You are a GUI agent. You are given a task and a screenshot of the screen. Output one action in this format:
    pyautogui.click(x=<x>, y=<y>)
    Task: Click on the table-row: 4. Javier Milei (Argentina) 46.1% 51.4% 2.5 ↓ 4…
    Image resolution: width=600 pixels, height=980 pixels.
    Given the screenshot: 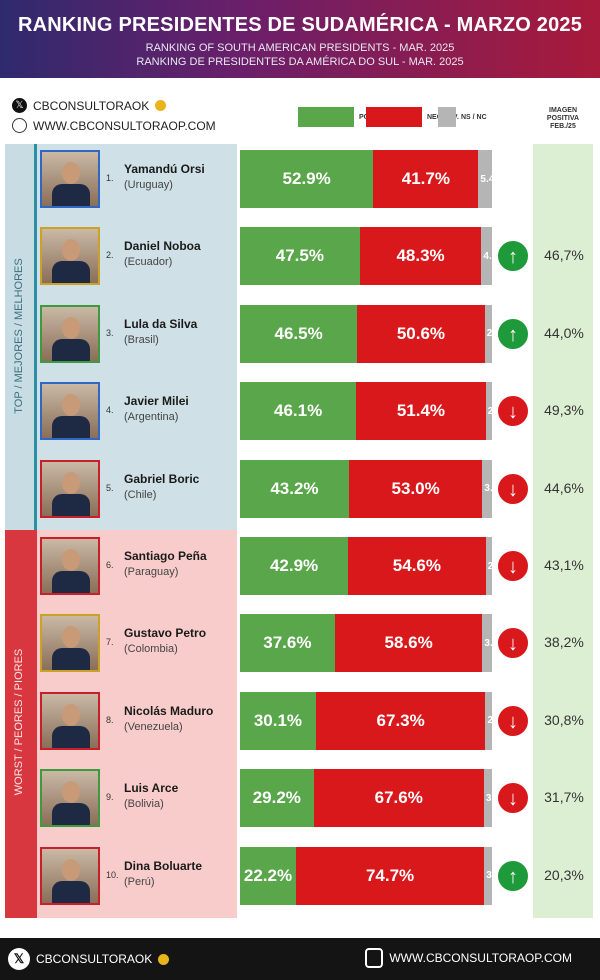 What is the action you would take?
    pyautogui.click(x=300, y=411)
    